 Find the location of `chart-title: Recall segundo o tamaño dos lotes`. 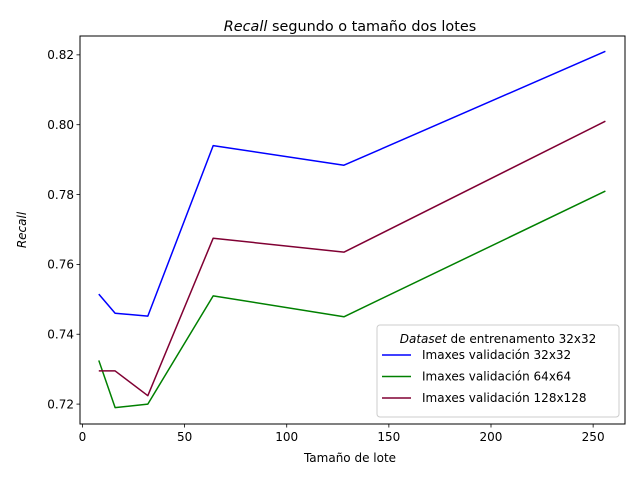

chart-title: Recall segundo o tamaño dos lotes is located at coordinates (350, 27).